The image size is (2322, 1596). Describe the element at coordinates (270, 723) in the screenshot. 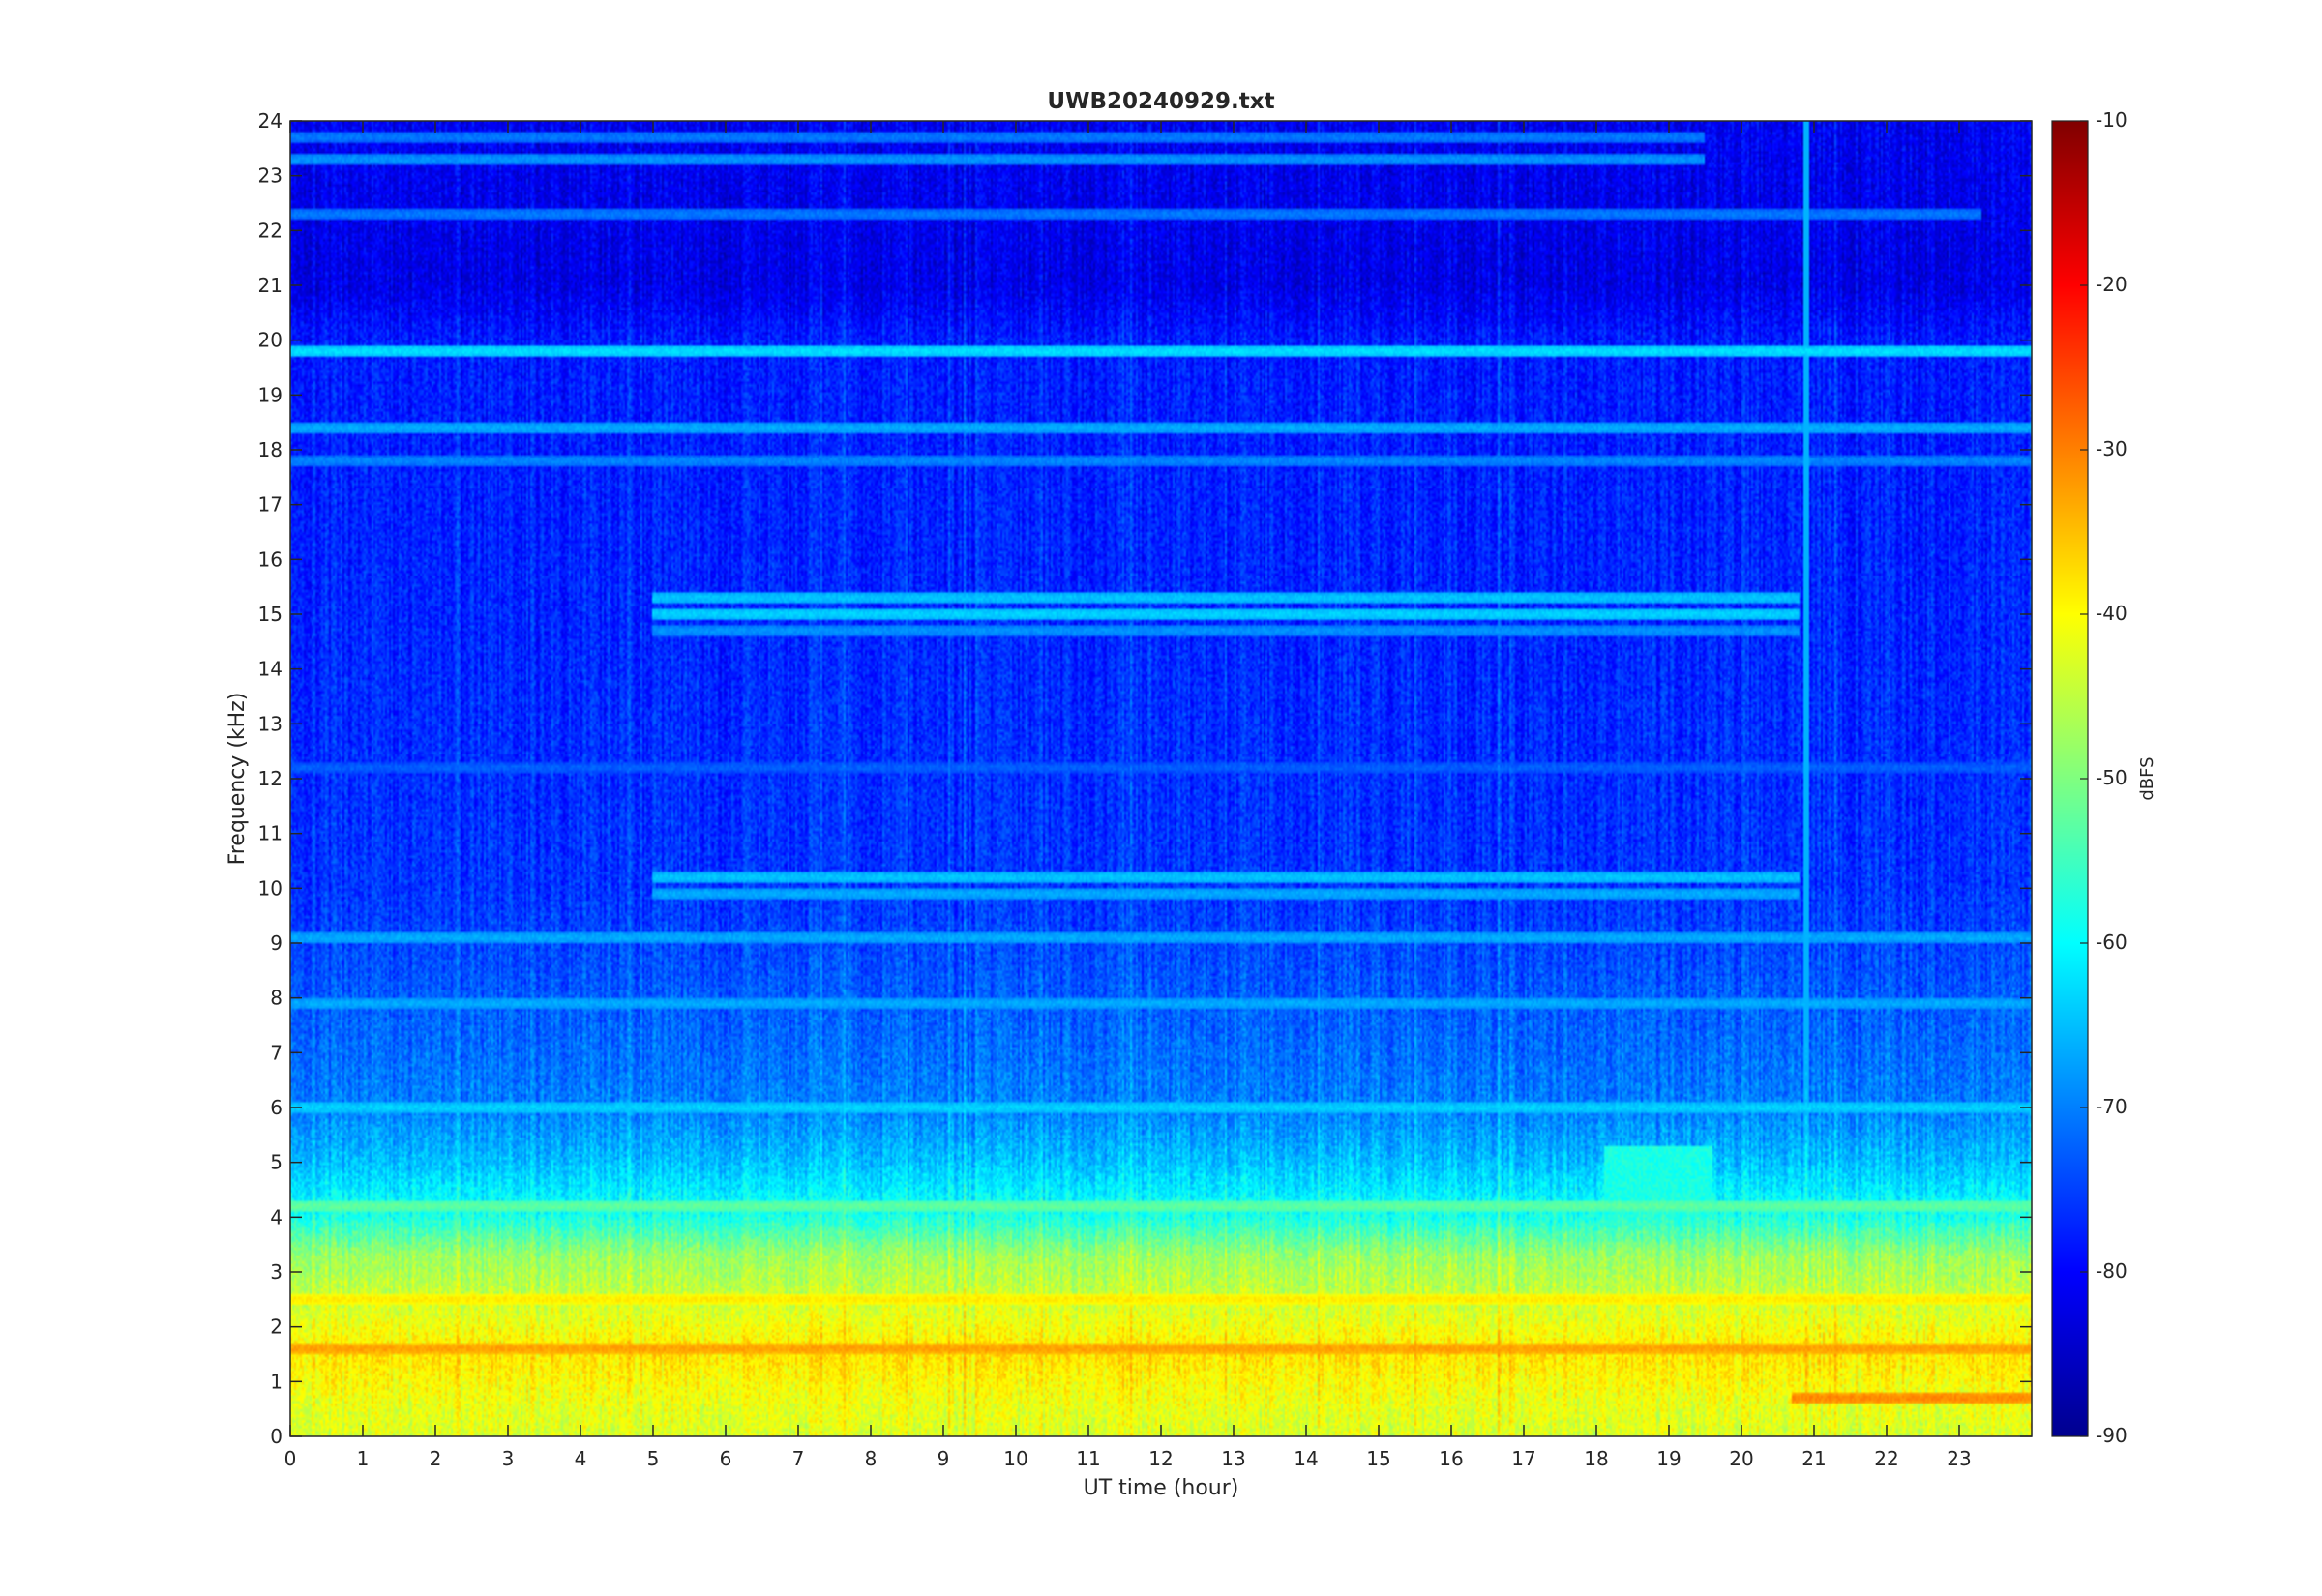

I see `y-tick-label: 13` at that location.